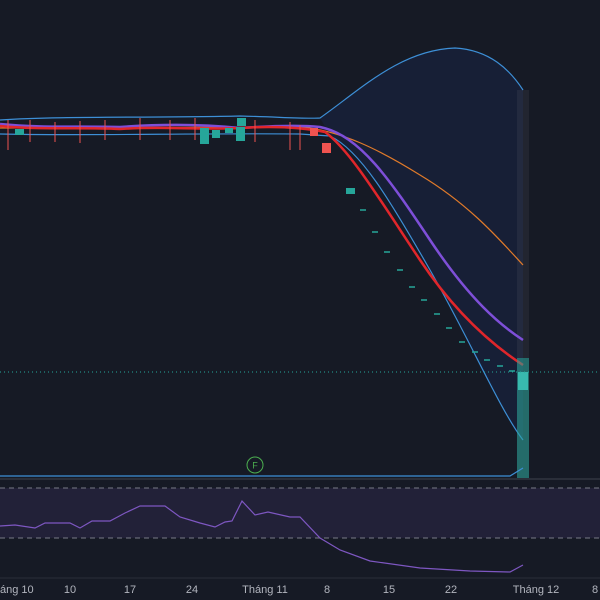  Describe the element at coordinates (17, 590) in the screenshot. I see `x-tick-label: áng 10` at that location.